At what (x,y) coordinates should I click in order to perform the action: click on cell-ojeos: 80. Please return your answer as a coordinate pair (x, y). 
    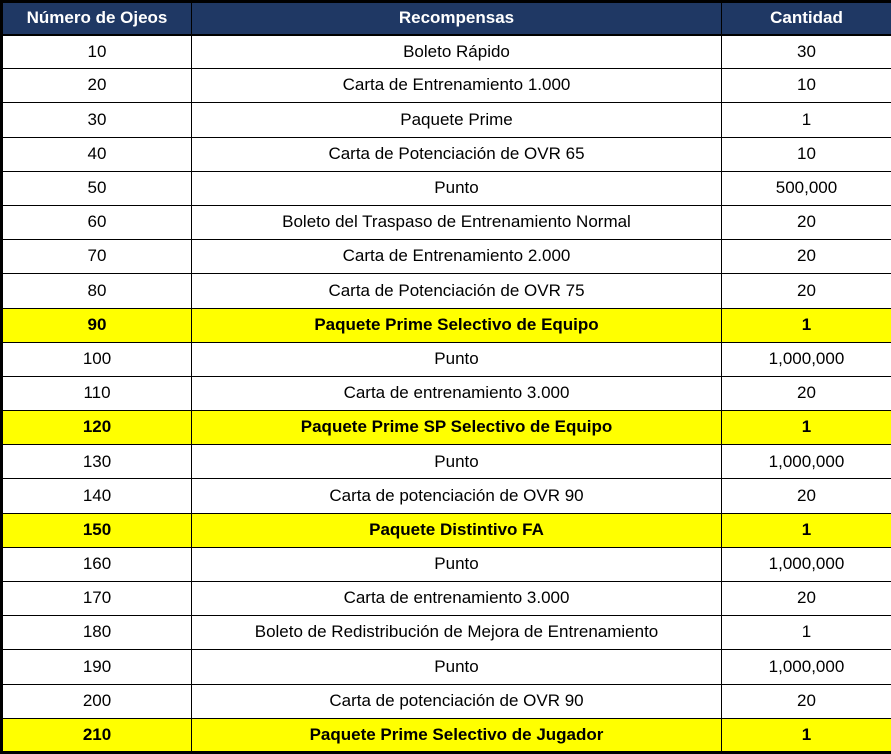
    Looking at the image, I should click on (96, 291).